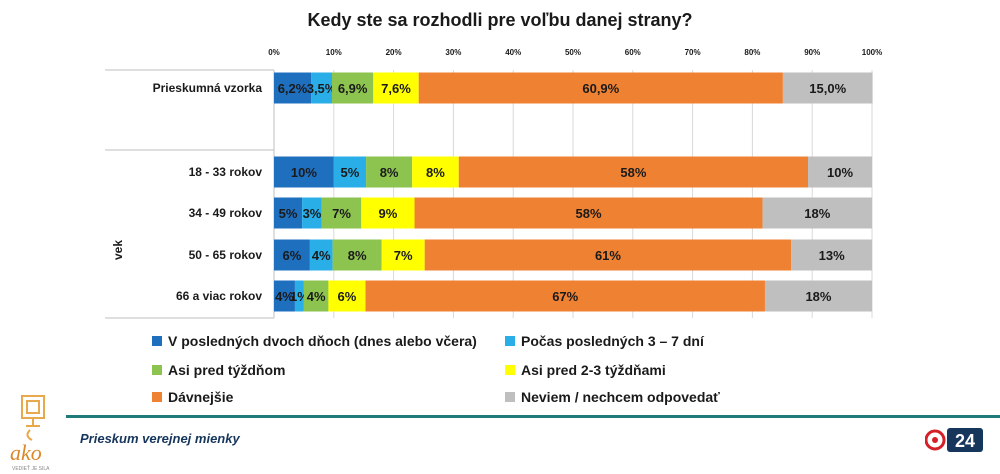 The width and height of the screenshot is (1000, 474). I want to click on data-label: 60,9%, so click(600, 88).